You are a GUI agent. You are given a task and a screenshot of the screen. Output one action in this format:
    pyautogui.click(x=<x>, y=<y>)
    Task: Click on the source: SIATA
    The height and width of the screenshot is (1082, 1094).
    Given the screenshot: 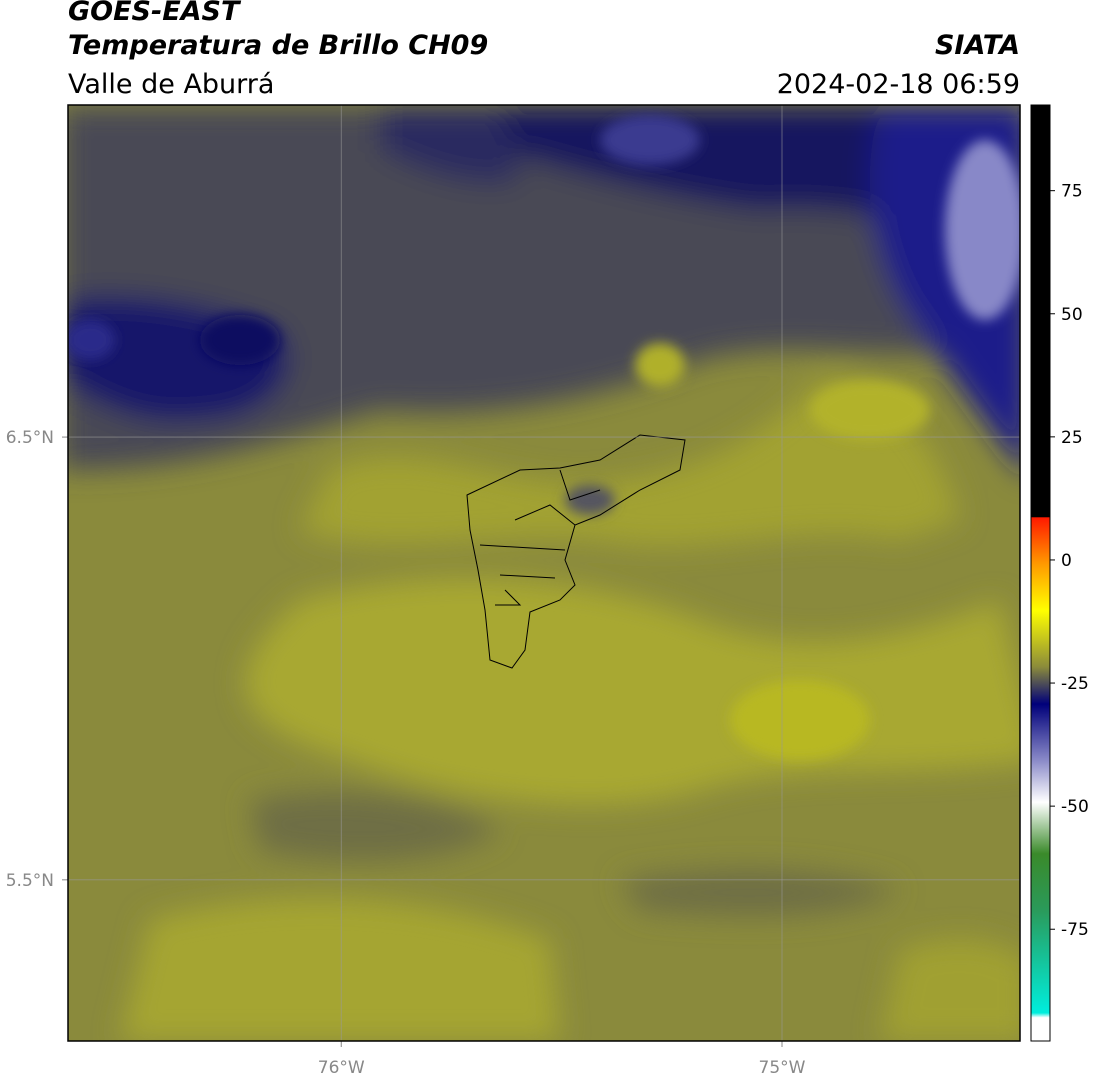 What is the action you would take?
    pyautogui.click(x=977, y=45)
    